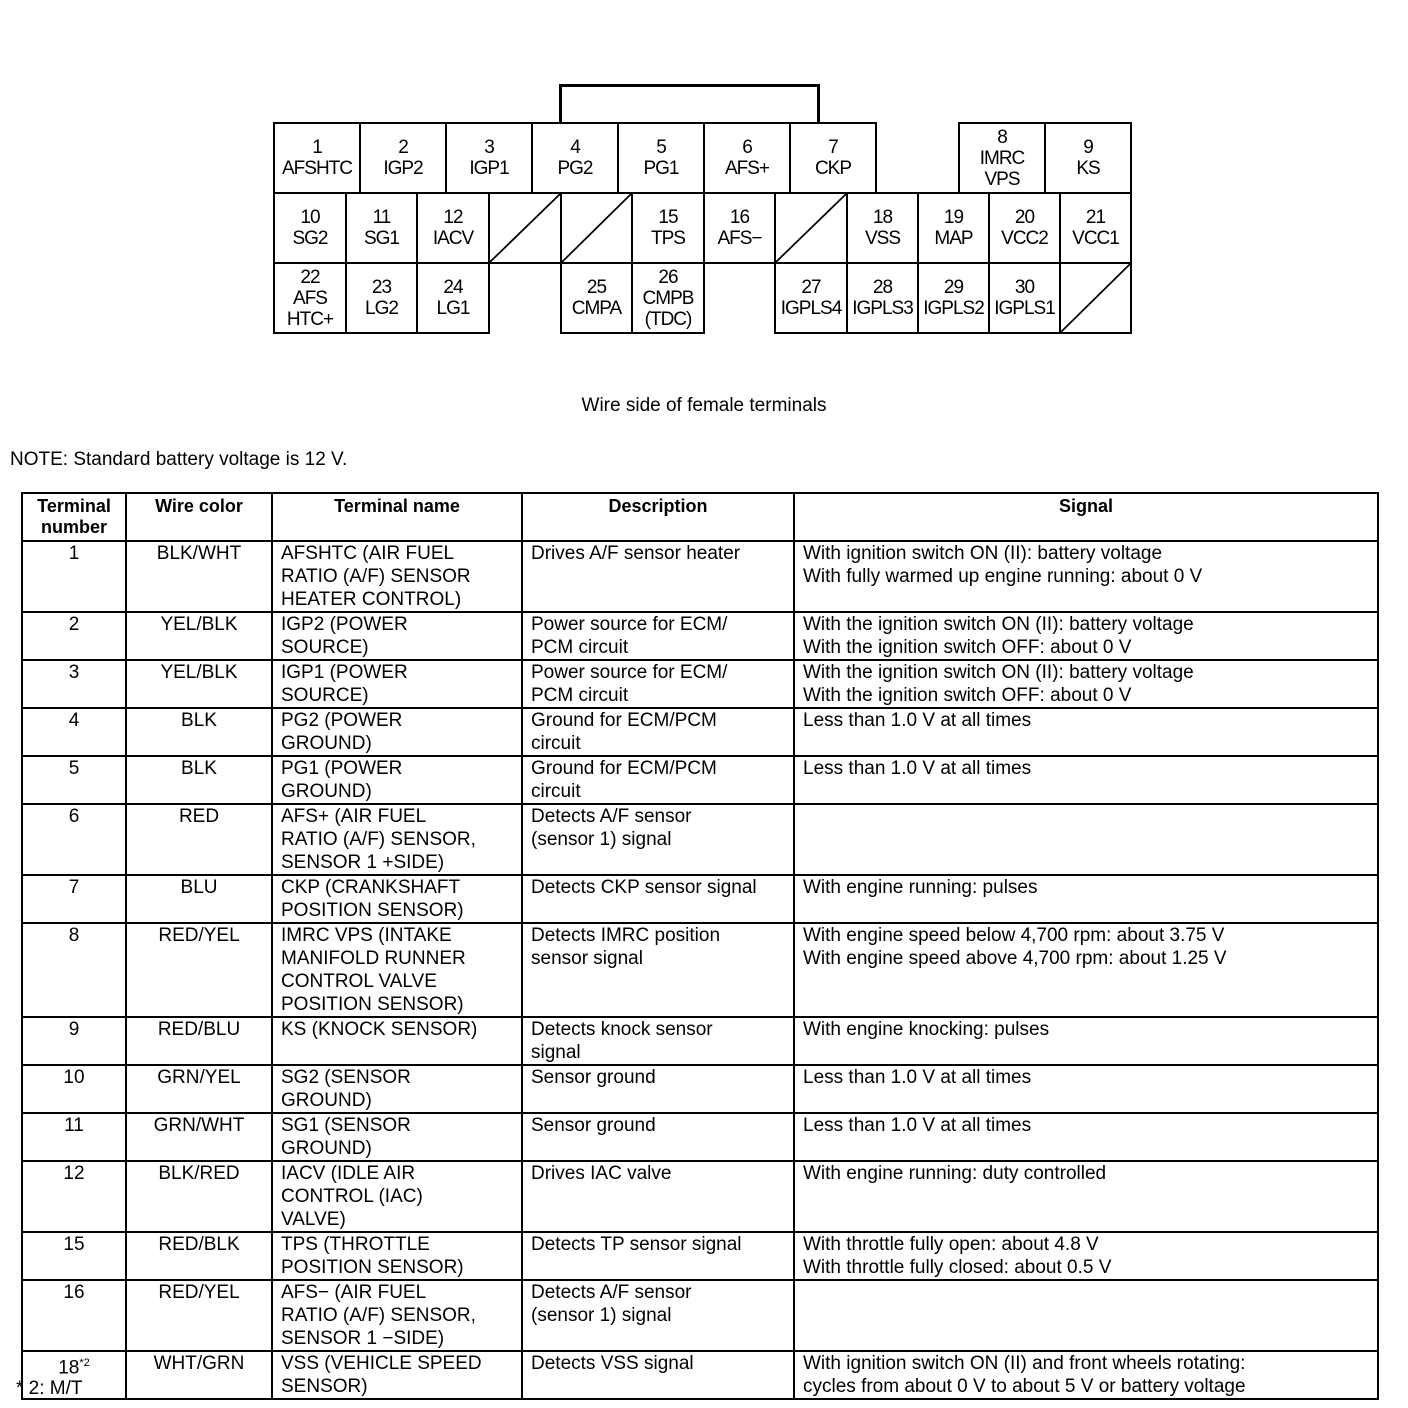  What do you see at coordinates (381, 238) in the screenshot?
I see `terminal-label: SG1` at bounding box center [381, 238].